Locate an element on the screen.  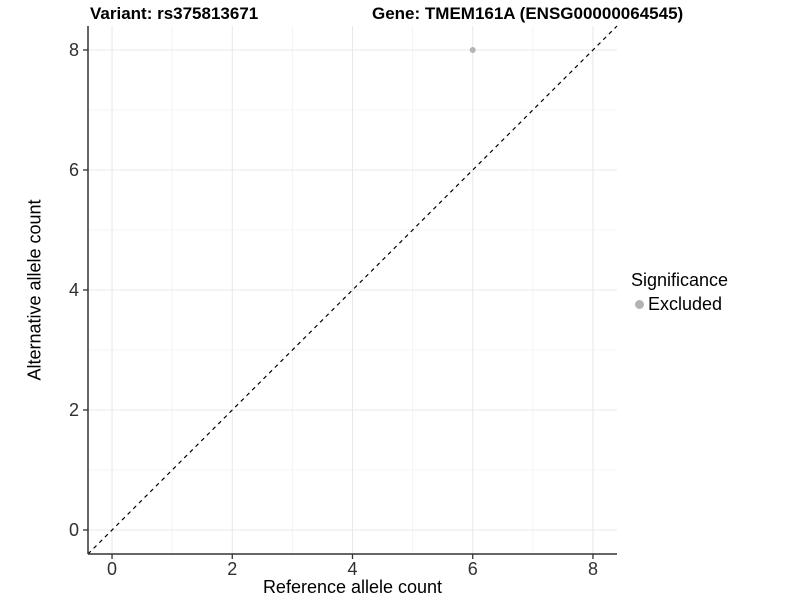
x-tick-label: 8 is located at coordinates (593, 569).